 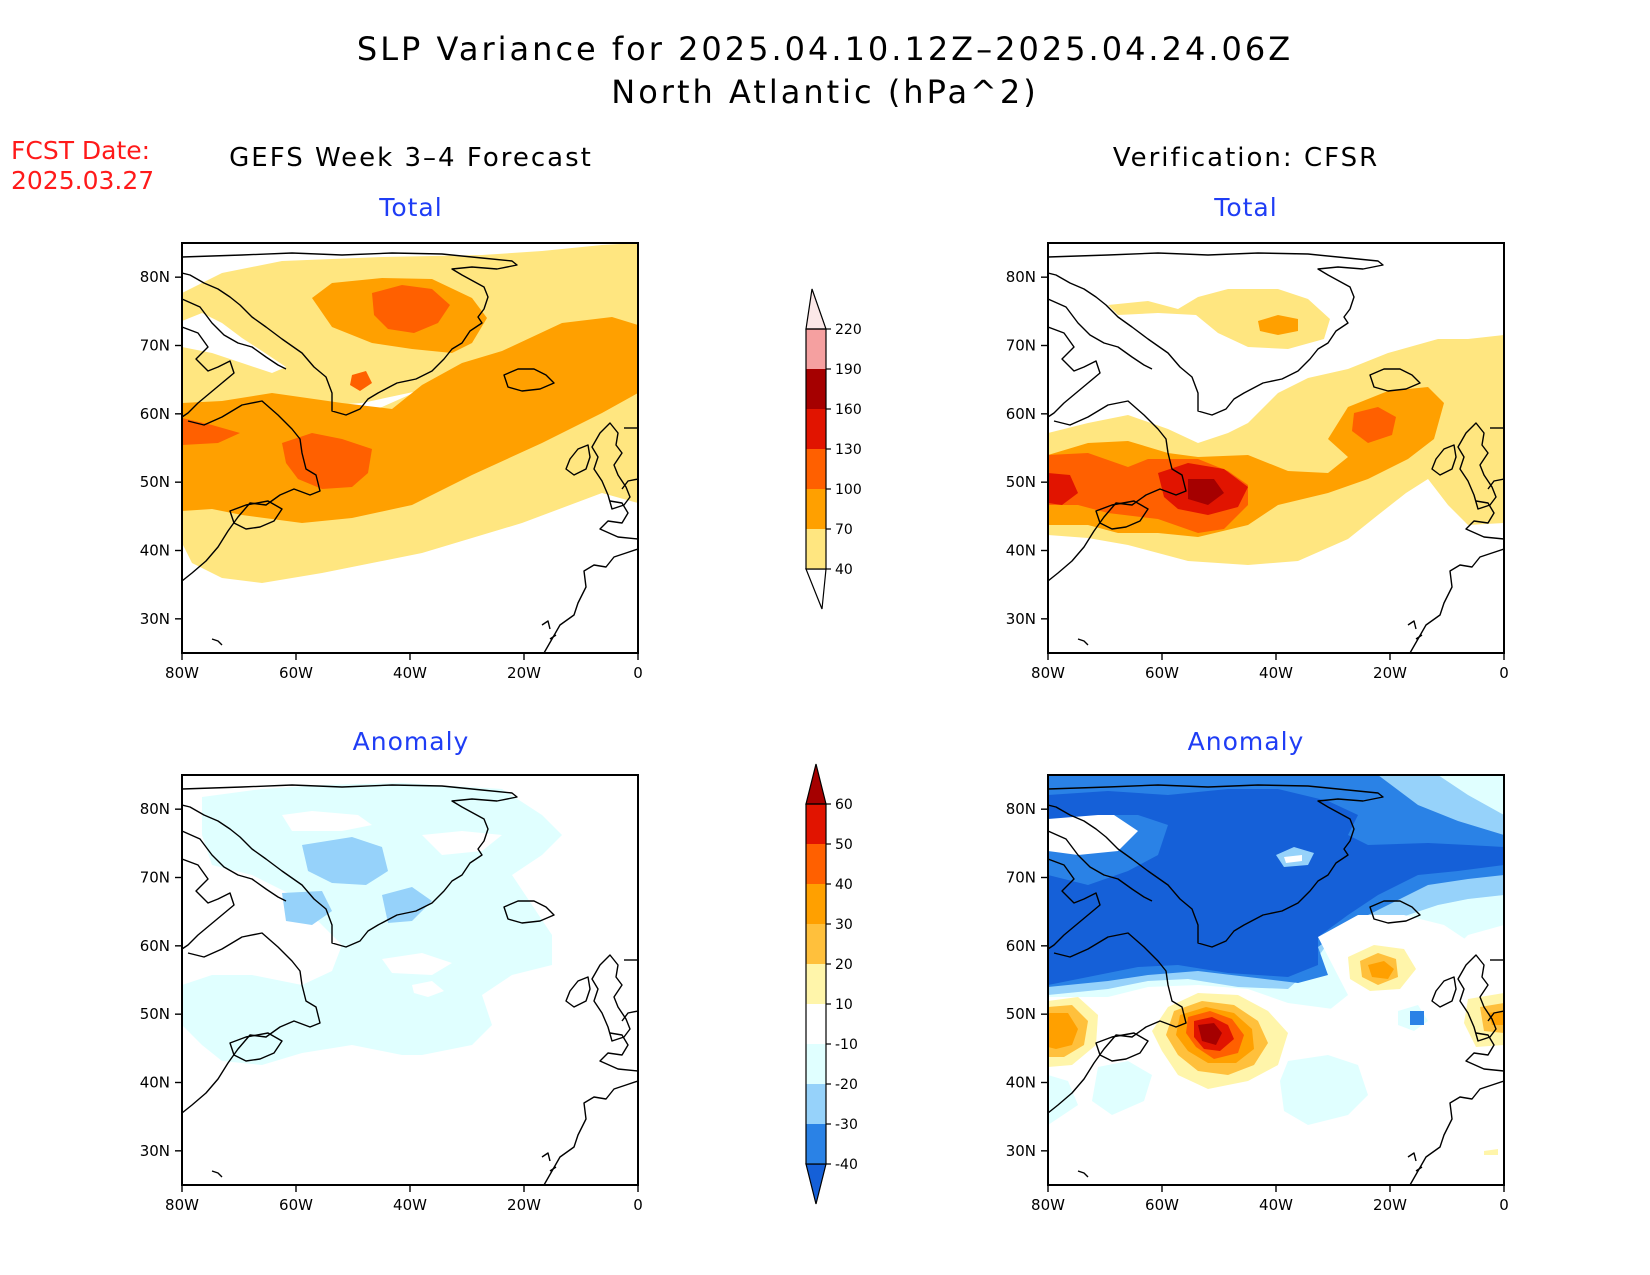 I want to click on panel-bl-subtitle: Anomaly, so click(x=411, y=741).